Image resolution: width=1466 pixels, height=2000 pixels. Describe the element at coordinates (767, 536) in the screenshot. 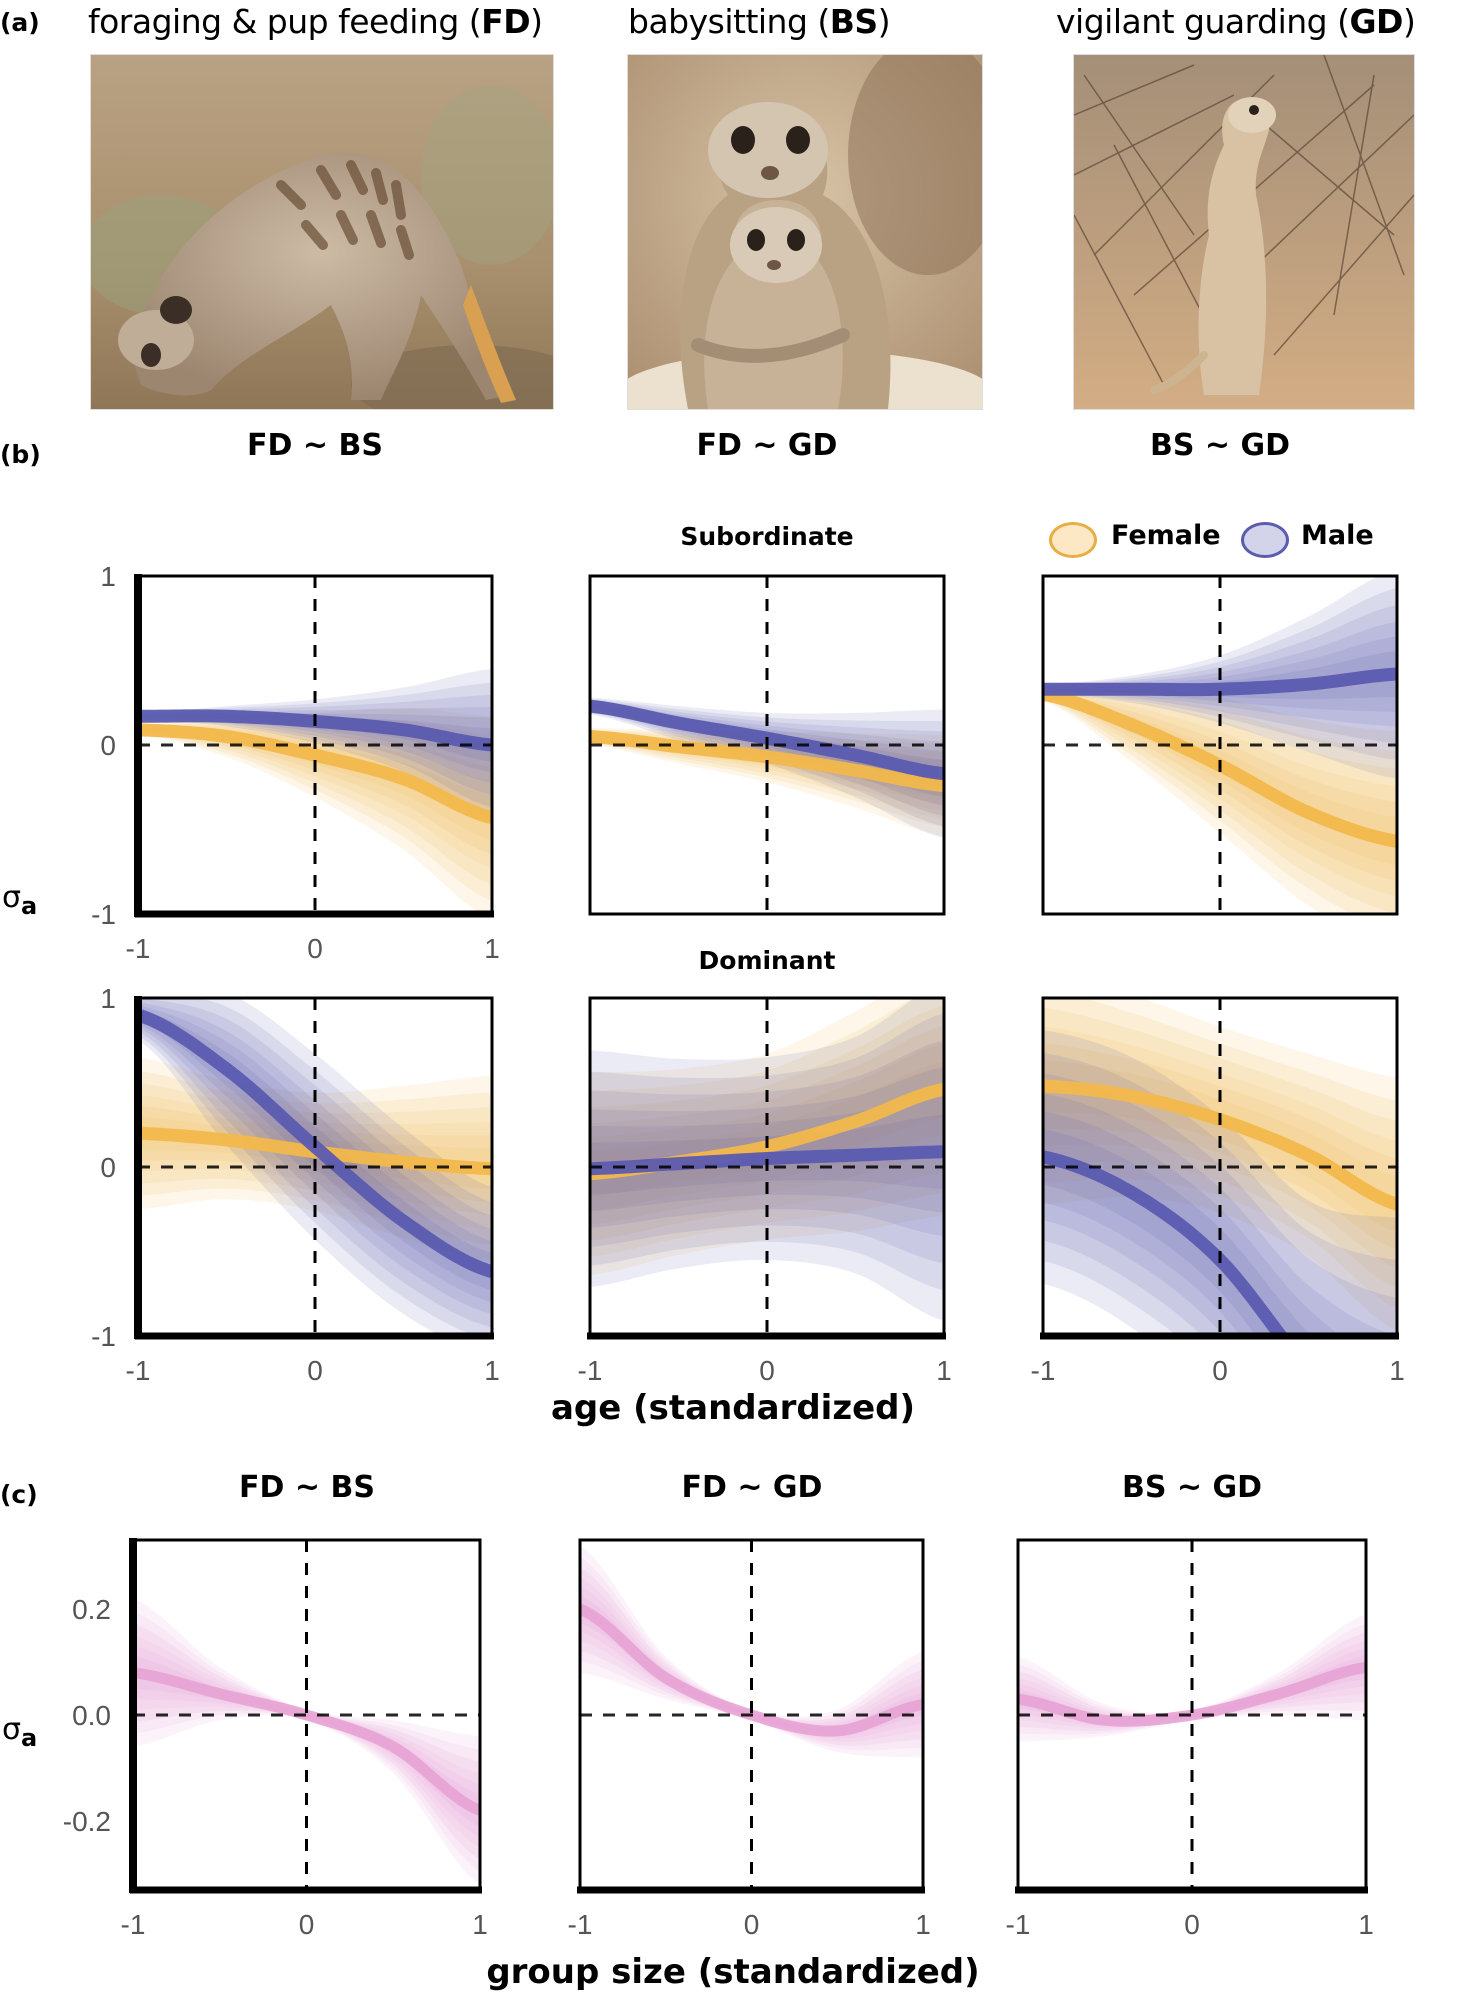

I see `row-title-subordinate: Subordinate` at that location.